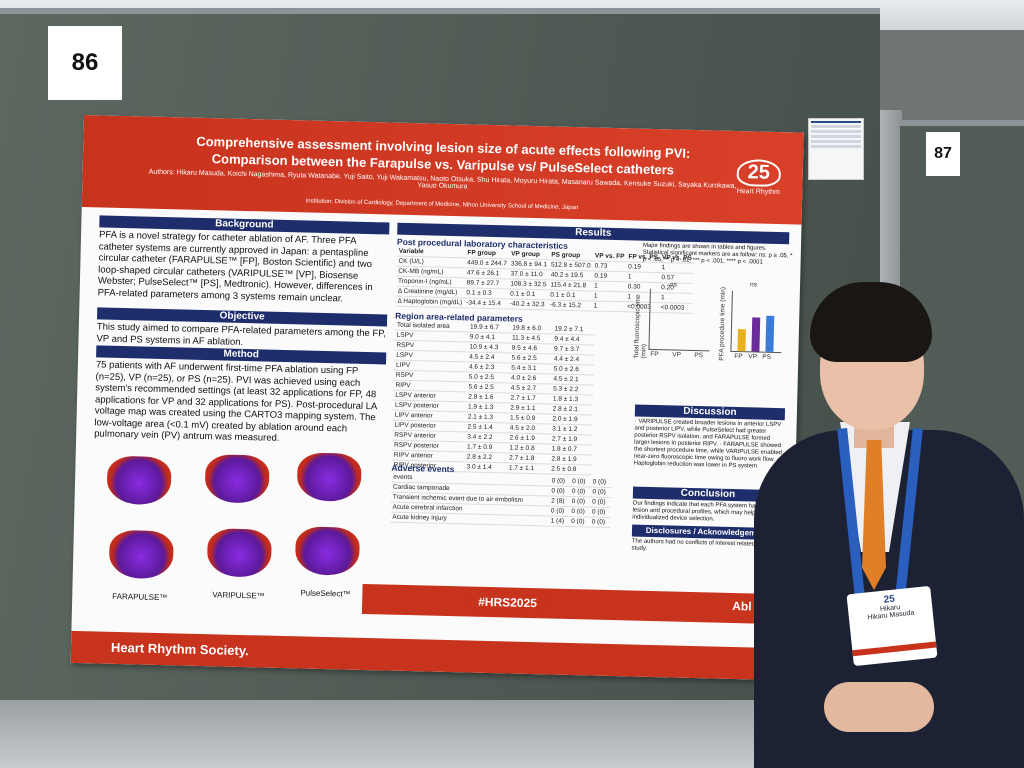 This screenshot has width=1024, height=768. What do you see at coordinates (738, 356) in the screenshot?
I see `chart-right-x-fp: FP` at bounding box center [738, 356].